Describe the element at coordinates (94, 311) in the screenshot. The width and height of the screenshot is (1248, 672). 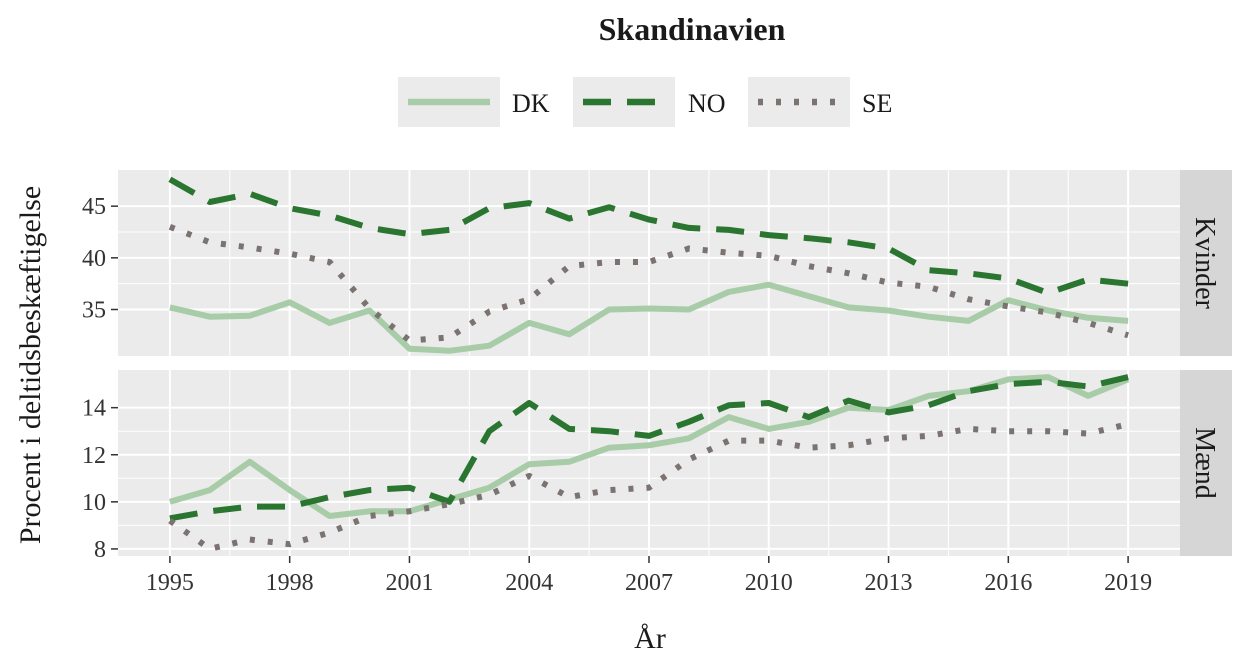
I see `y-tick-label: 35` at that location.